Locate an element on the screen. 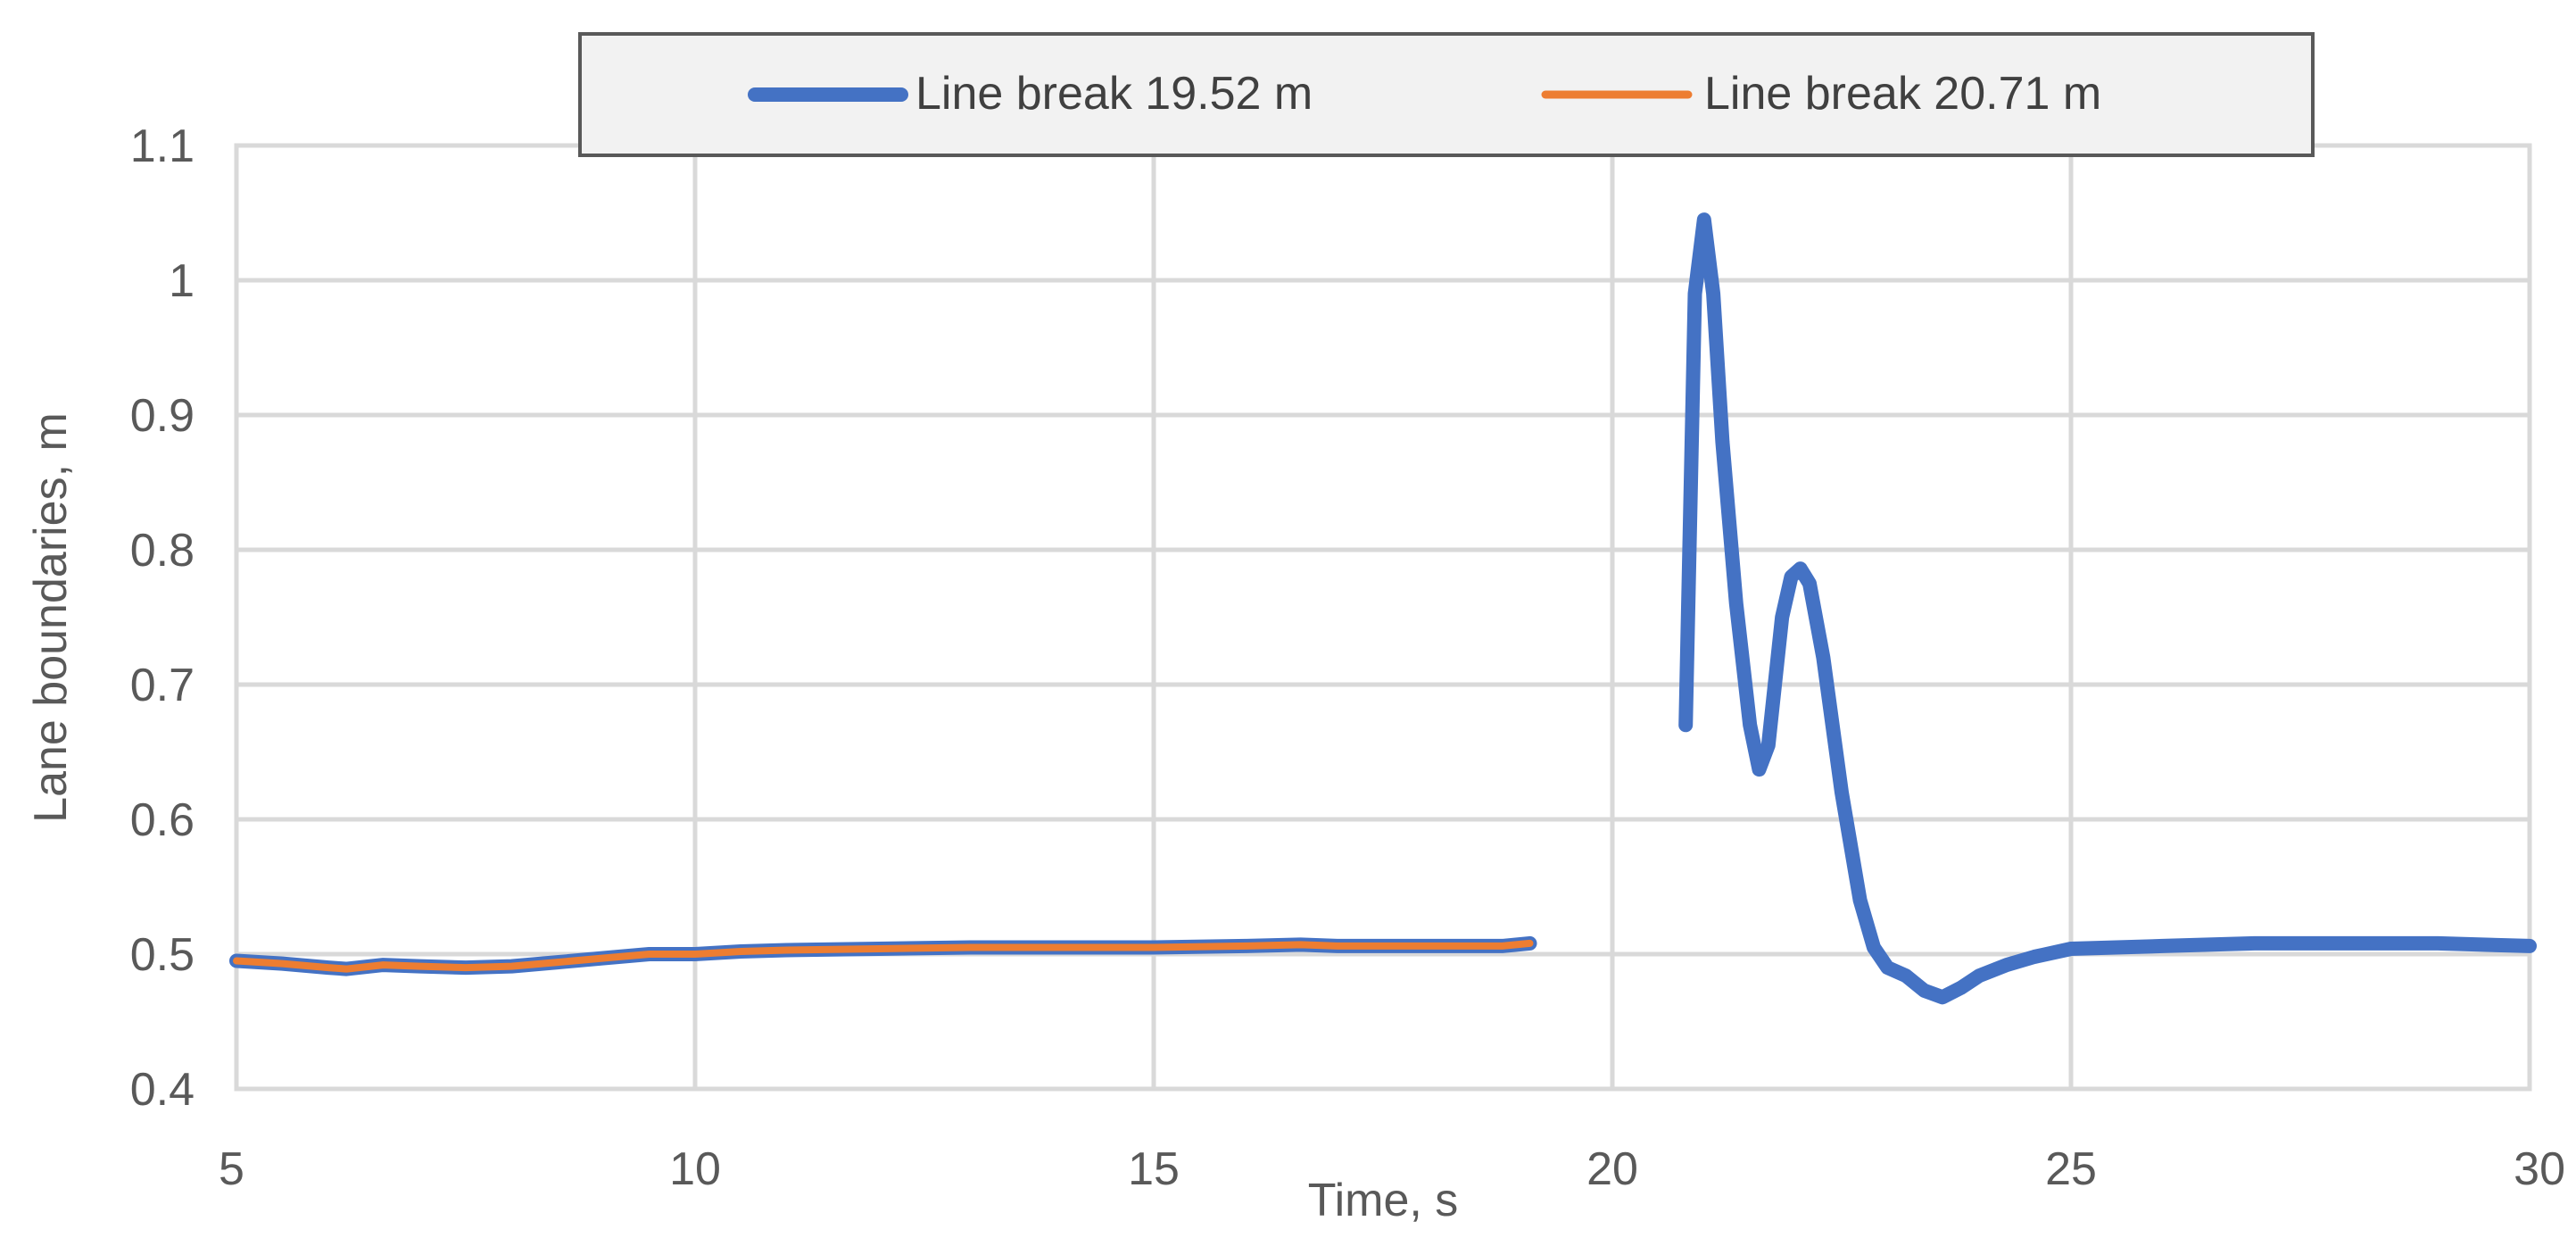 The width and height of the screenshot is (2576, 1246). x-axis-title: Time, s is located at coordinates (1383, 1200).